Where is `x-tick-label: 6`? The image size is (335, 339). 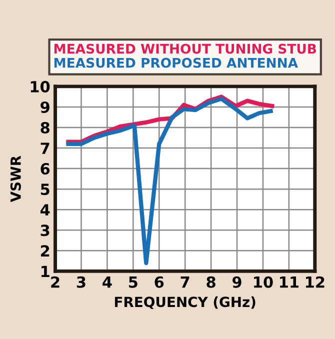
x-tick-label: 6 is located at coordinates (159, 282).